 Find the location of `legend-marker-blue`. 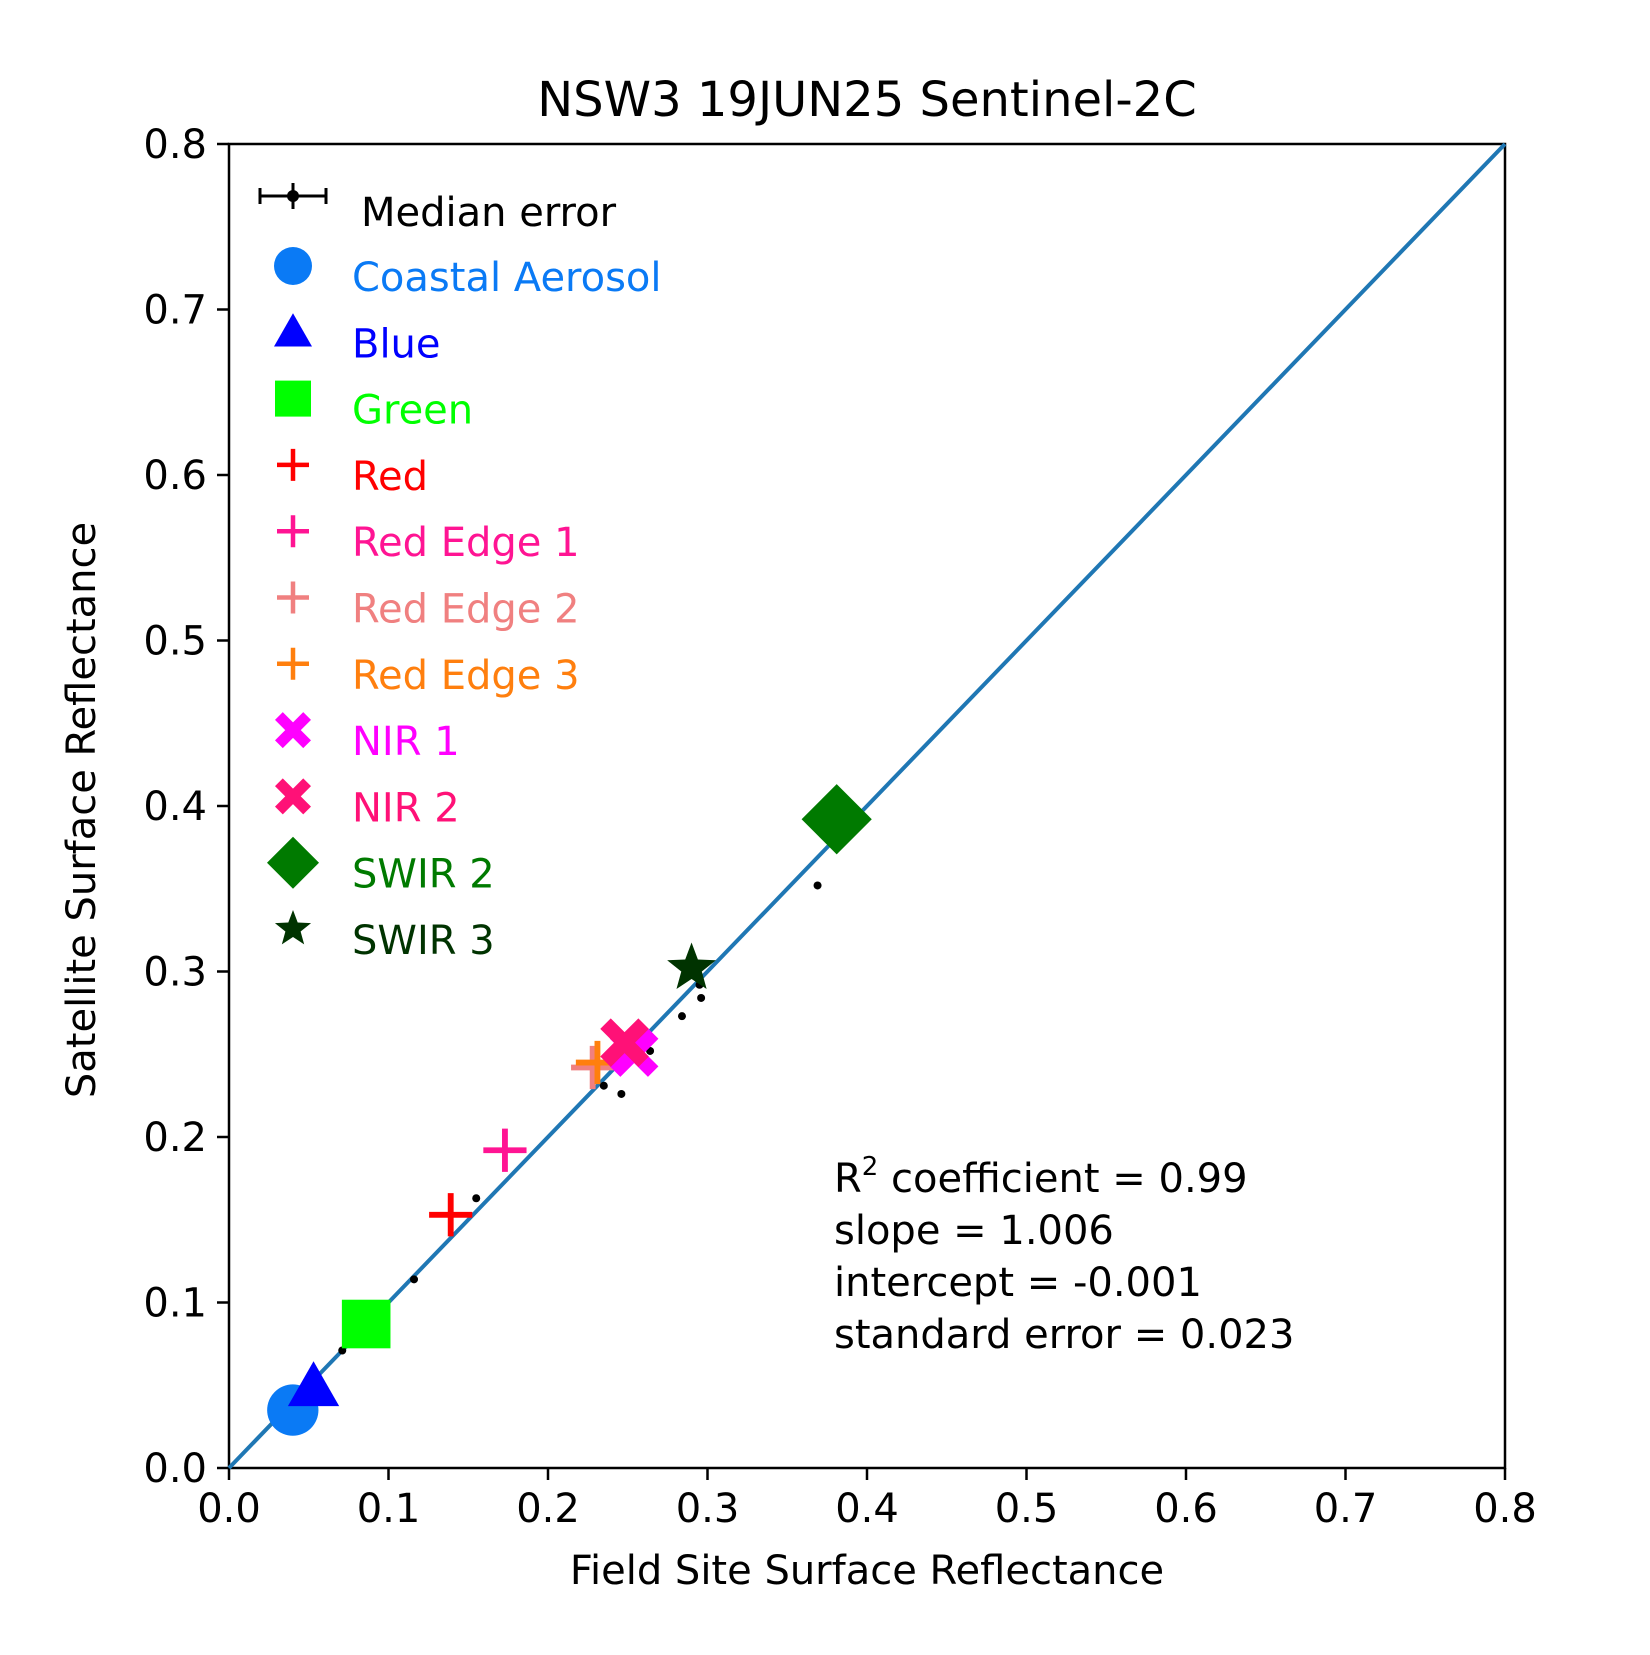

legend-marker-blue is located at coordinates (293, 330).